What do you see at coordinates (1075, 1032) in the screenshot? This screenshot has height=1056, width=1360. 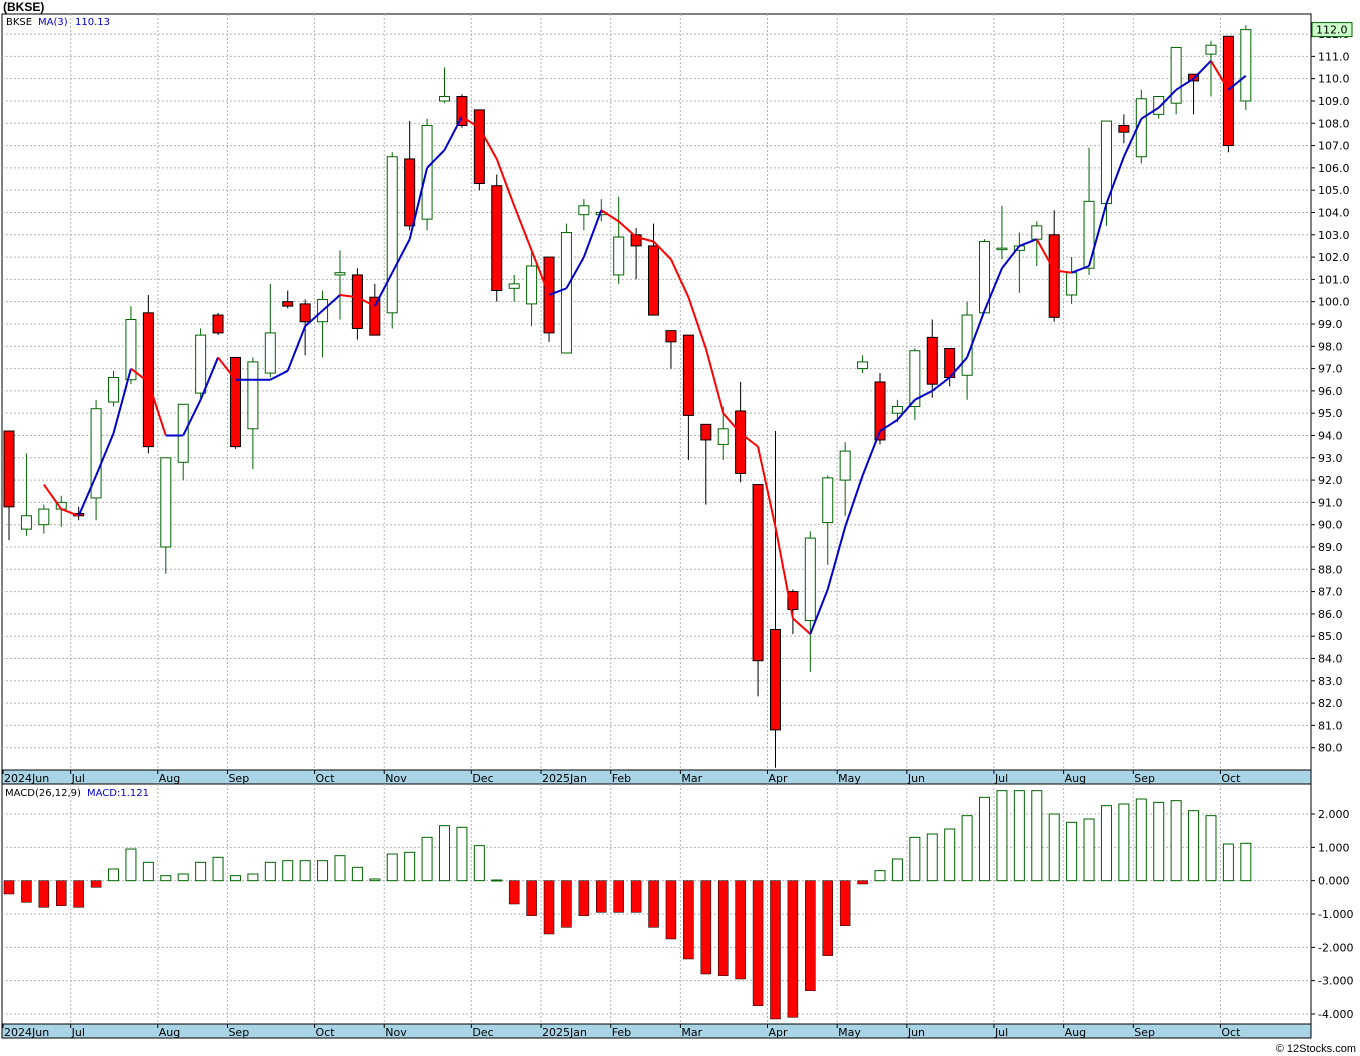 I see `x-axis-label: Aug` at bounding box center [1075, 1032].